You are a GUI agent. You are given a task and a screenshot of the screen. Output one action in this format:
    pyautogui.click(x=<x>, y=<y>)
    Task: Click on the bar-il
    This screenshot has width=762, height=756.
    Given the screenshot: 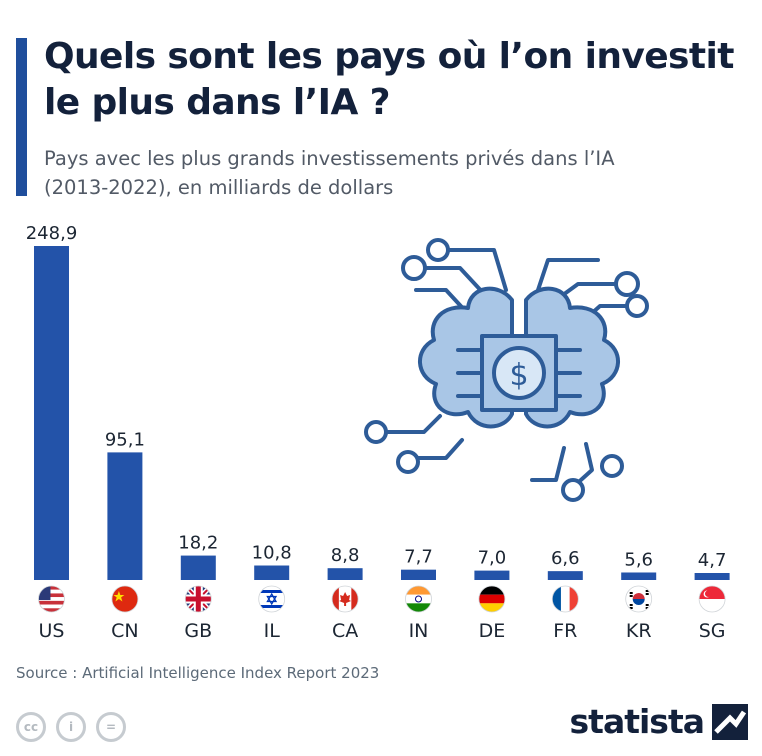 What is the action you would take?
    pyautogui.click(x=272, y=572)
    